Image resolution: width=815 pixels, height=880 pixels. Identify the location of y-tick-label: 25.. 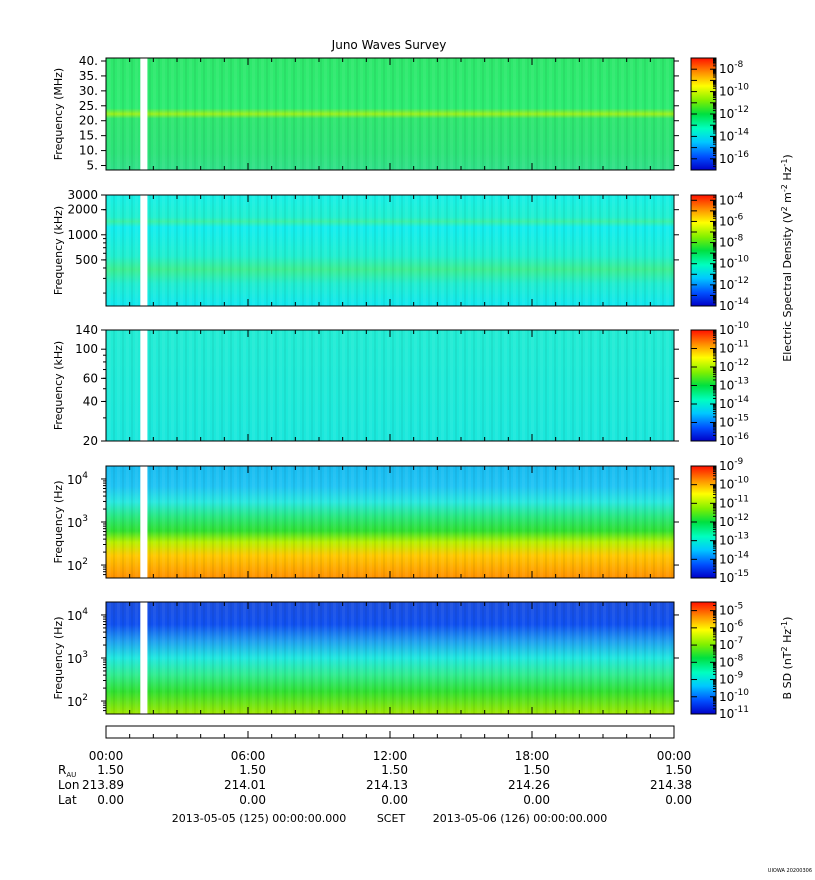
(88, 106).